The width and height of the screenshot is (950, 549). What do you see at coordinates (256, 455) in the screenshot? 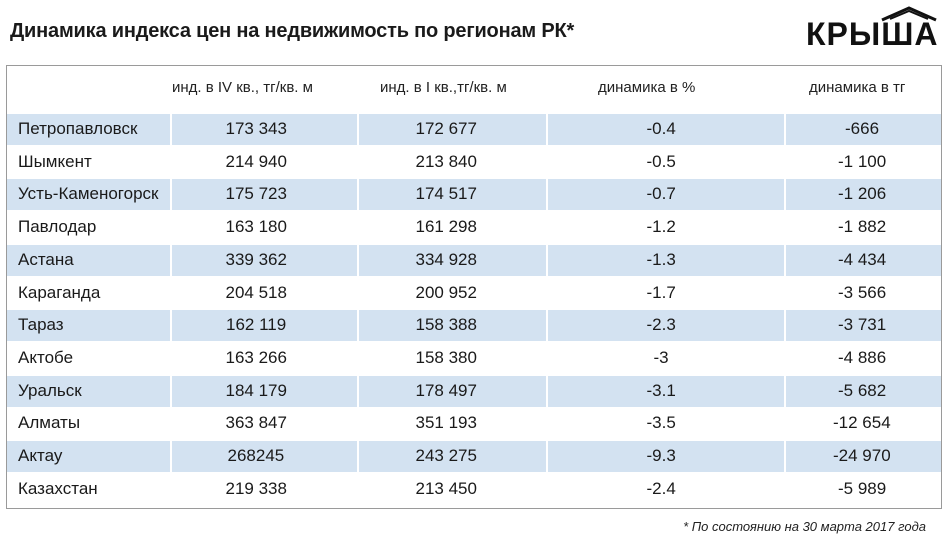
I see `cell-q4: 268245` at bounding box center [256, 455].